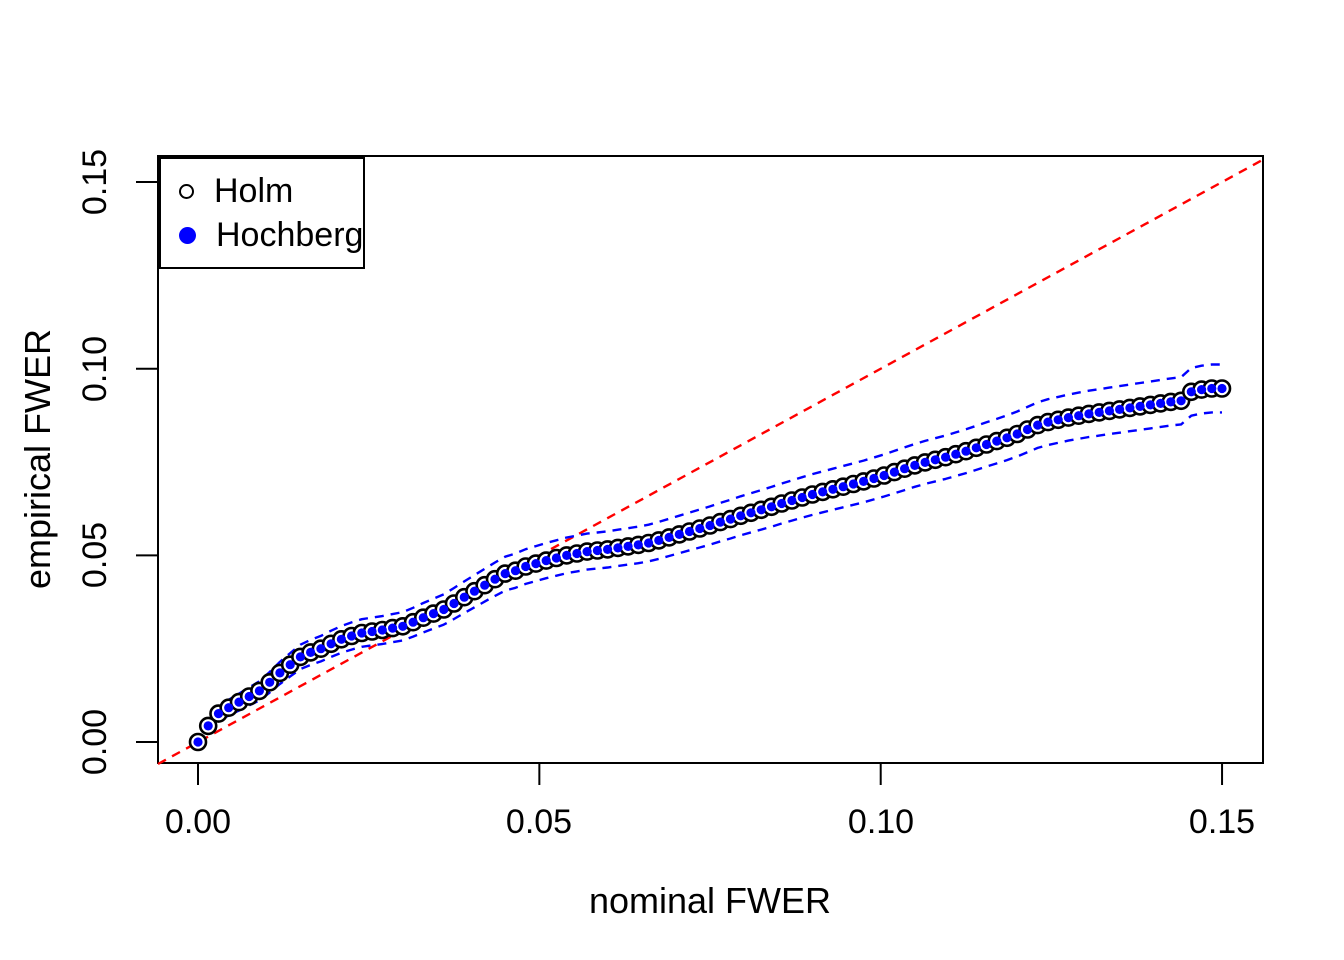 This screenshot has height=960, width=1344. I want to click on legend-item-holm: Holm, so click(271, 191).